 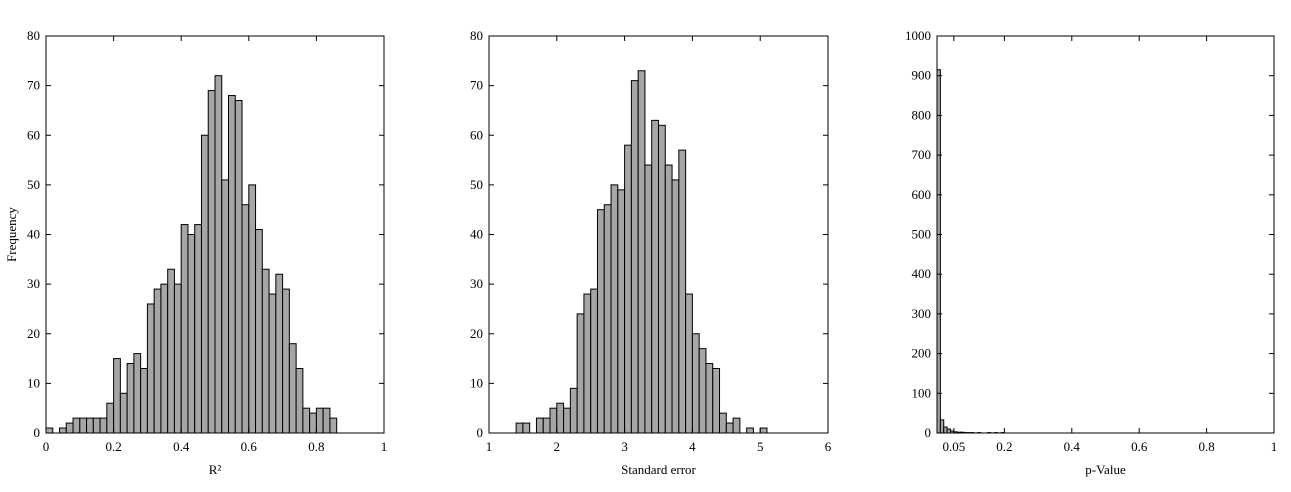 What do you see at coordinates (922, 154) in the screenshot?
I see `y-tick-label: 700` at bounding box center [922, 154].